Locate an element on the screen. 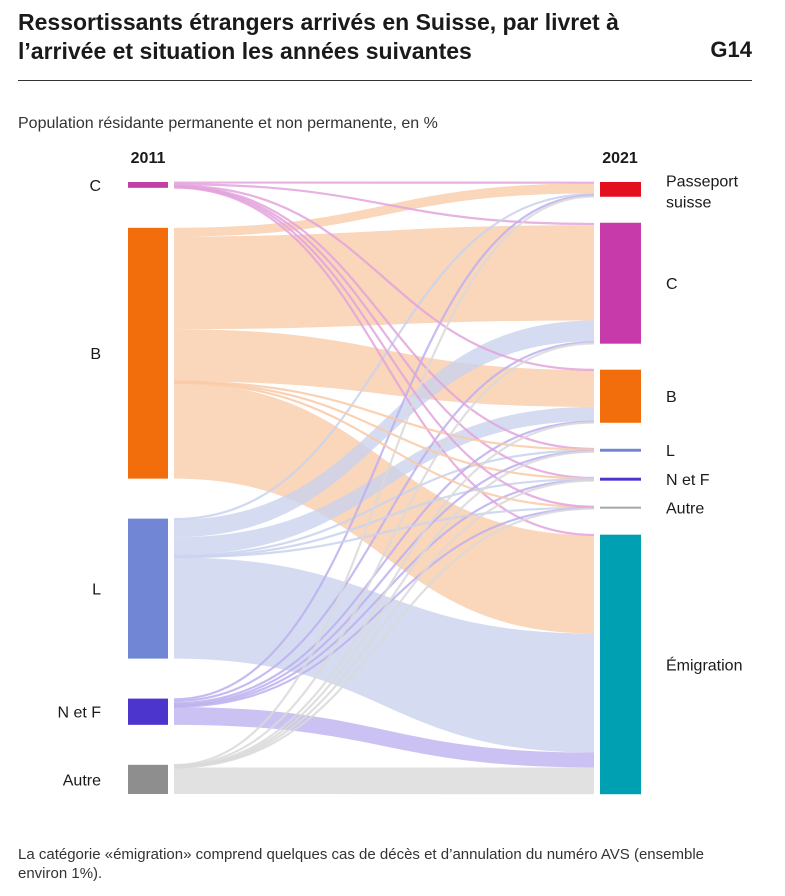 This screenshot has height=896, width=785. flow-b-to-l is located at coordinates (384, 415).